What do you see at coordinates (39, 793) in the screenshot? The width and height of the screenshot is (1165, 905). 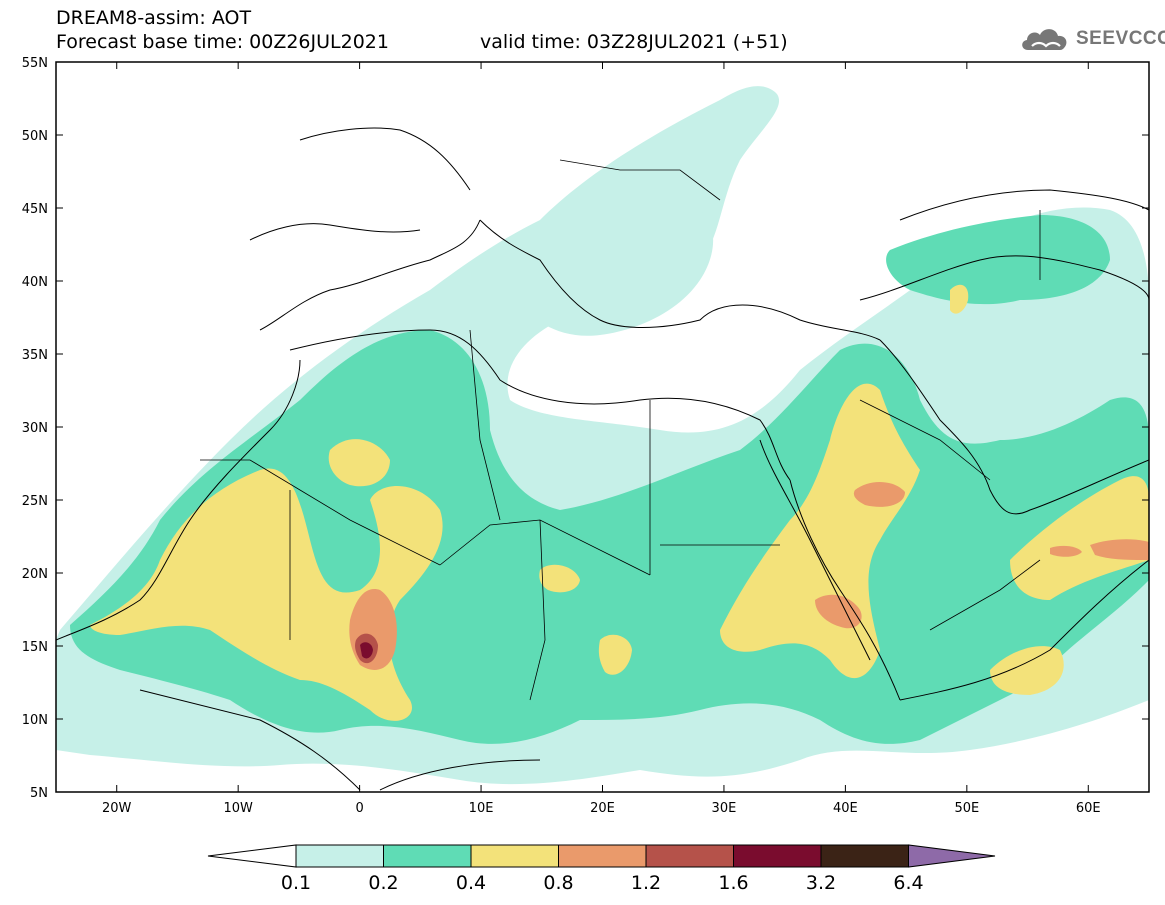 I see `lat-tick-label: 5N` at bounding box center [39, 793].